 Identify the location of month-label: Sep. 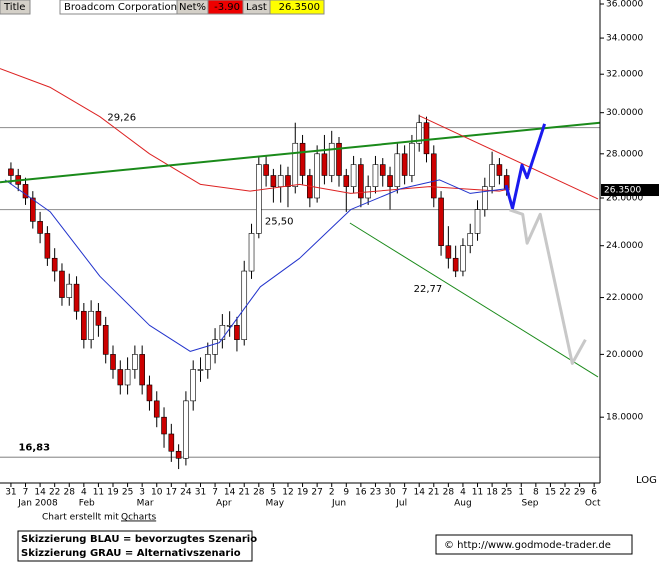
(530, 504).